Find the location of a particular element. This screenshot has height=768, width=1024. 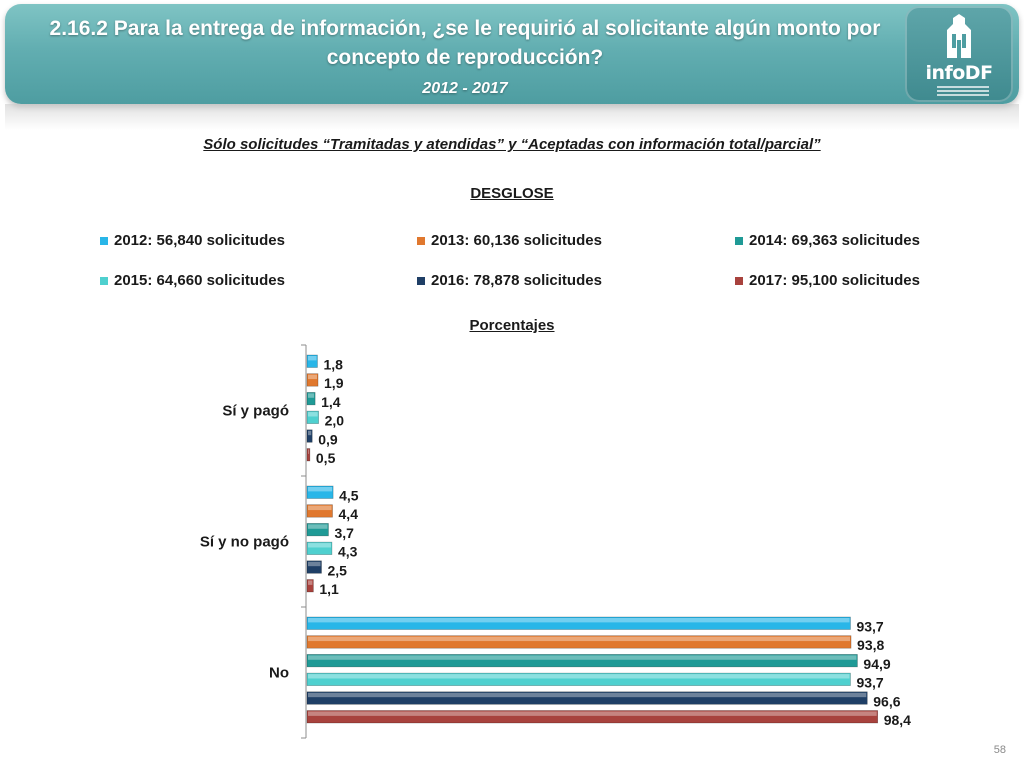

legend-label: 2012: 56,840 solicitudes is located at coordinates (199, 240).